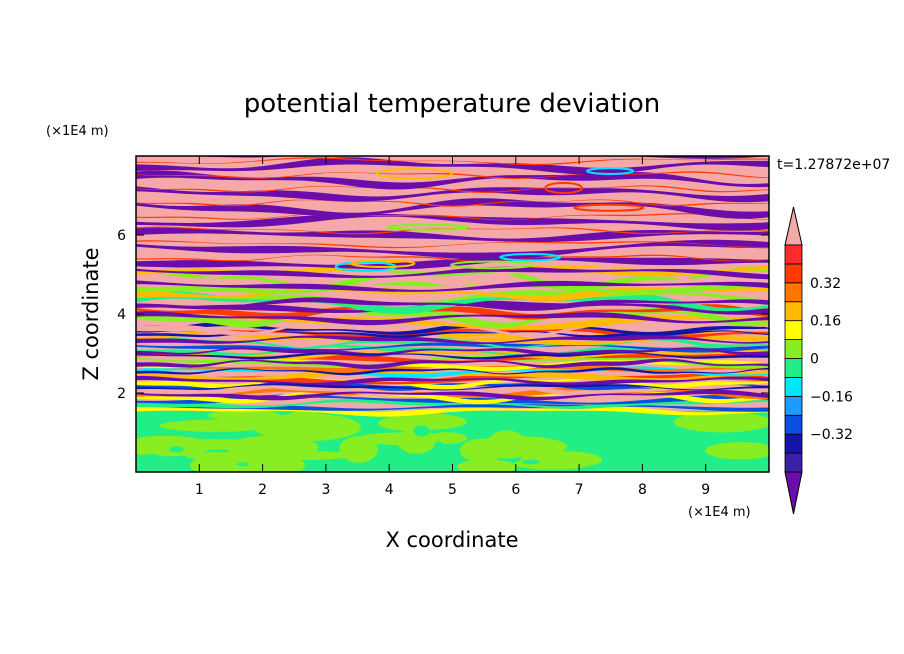 The height and width of the screenshot is (654, 904). Describe the element at coordinates (579, 490) in the screenshot. I see `x-tick-label: 7` at that location.